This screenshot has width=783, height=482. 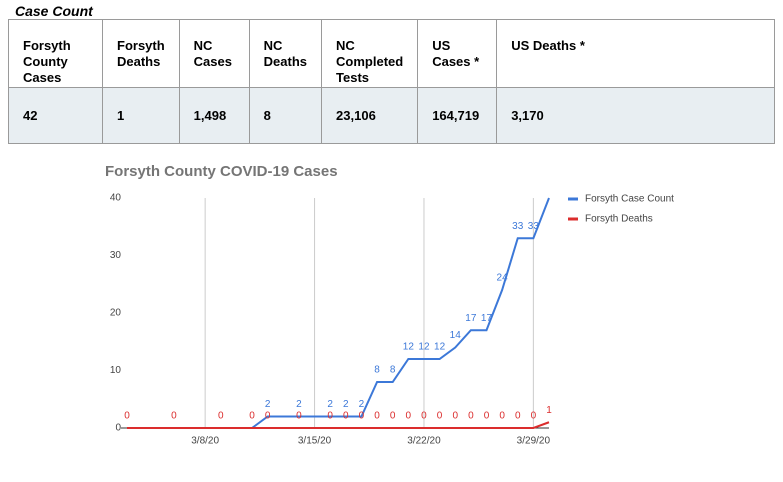 What do you see at coordinates (549, 410) in the screenshot?
I see `data-label: 1` at bounding box center [549, 410].